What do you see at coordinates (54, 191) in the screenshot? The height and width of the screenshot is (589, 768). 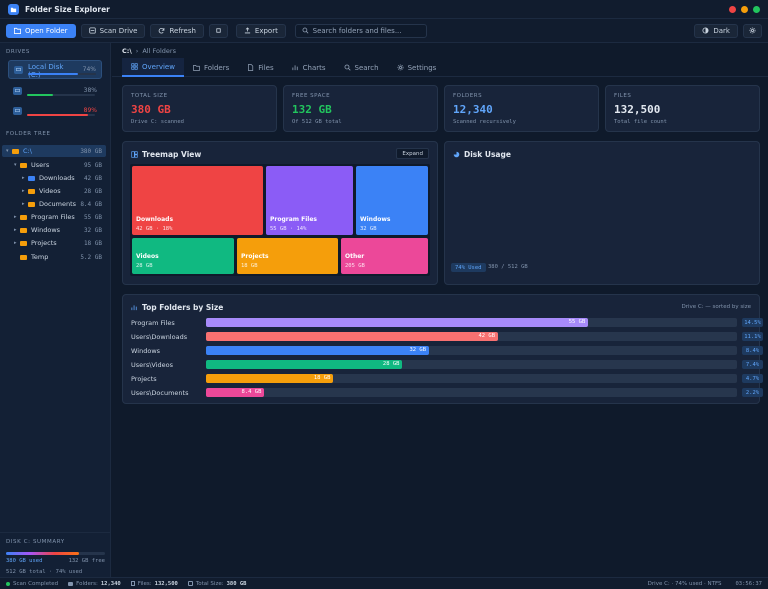 I see `tree-item-videos: ▸ Videos 28 GB` at bounding box center [54, 191].